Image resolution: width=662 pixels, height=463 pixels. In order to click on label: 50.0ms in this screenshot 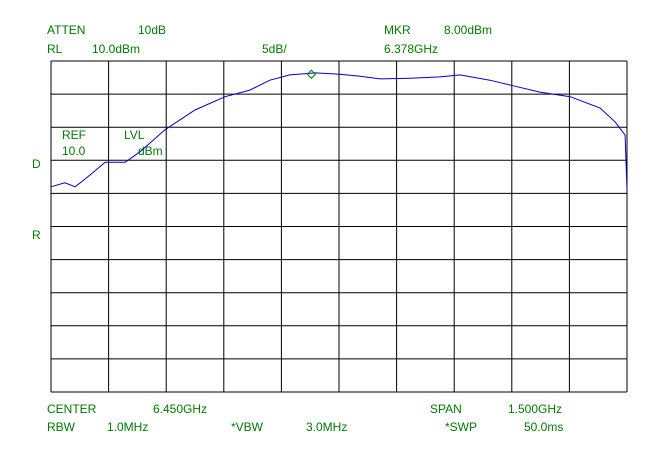, I will do `click(543, 427)`.